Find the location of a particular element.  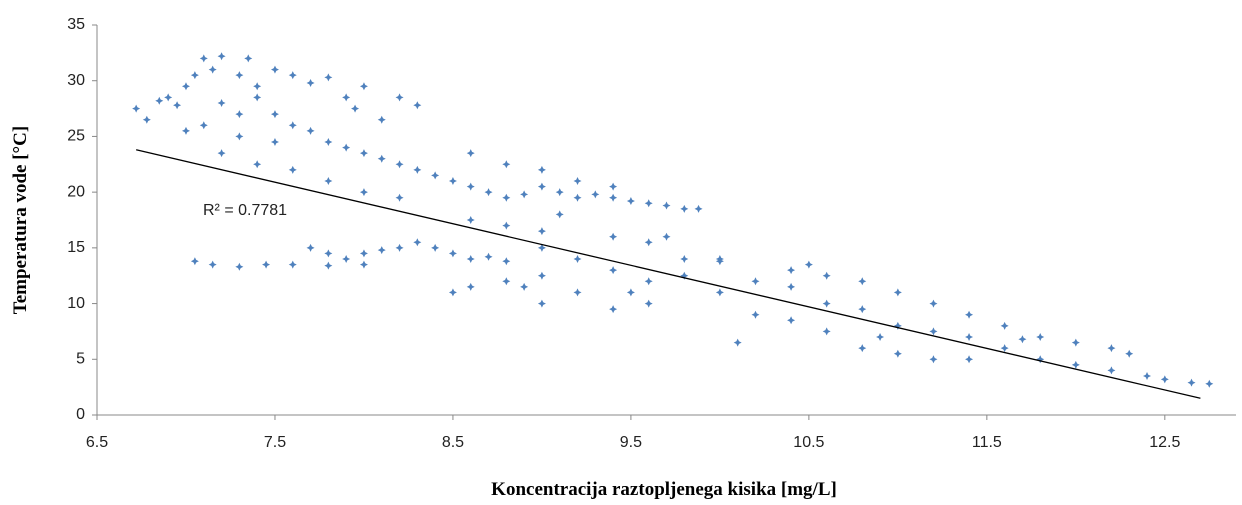

x-tick-label: 7.5 is located at coordinates (275, 442).